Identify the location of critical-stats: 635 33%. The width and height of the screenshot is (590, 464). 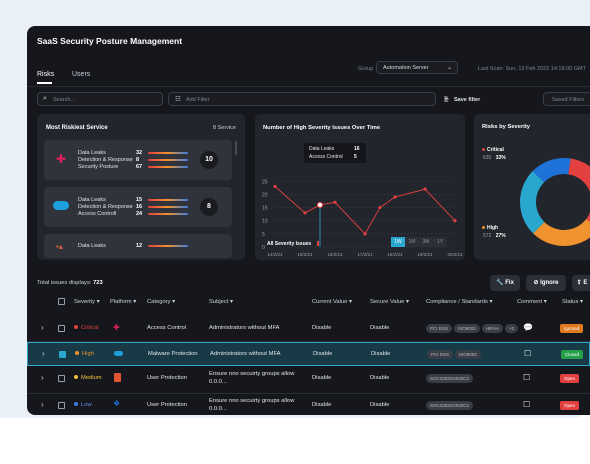
(494, 158).